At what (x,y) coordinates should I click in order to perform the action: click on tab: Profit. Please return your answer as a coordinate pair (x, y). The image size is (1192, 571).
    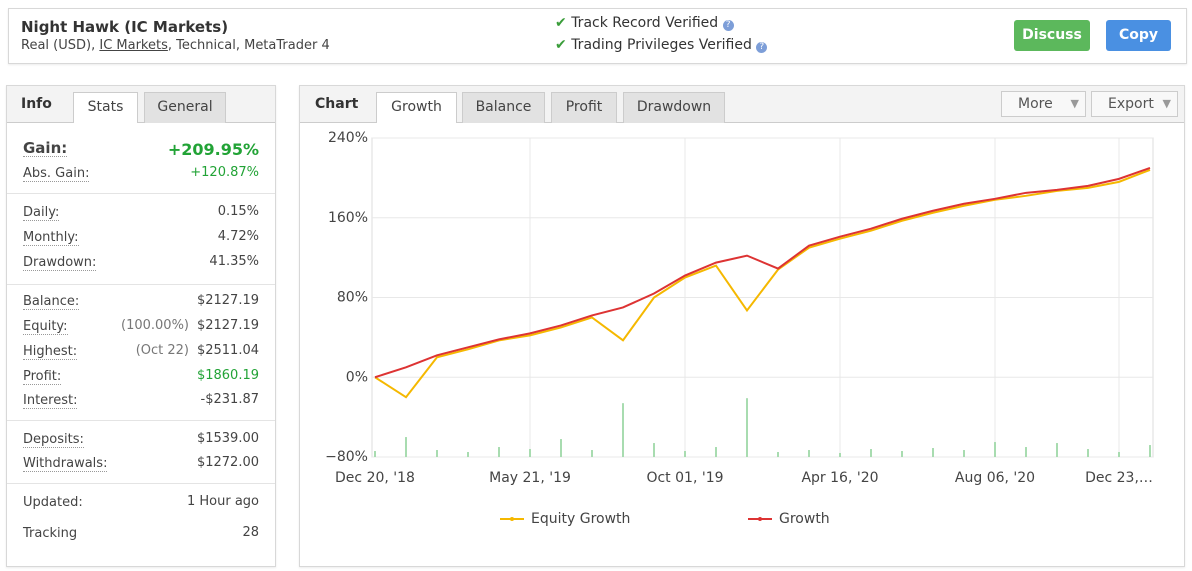
    Looking at the image, I should click on (584, 107).